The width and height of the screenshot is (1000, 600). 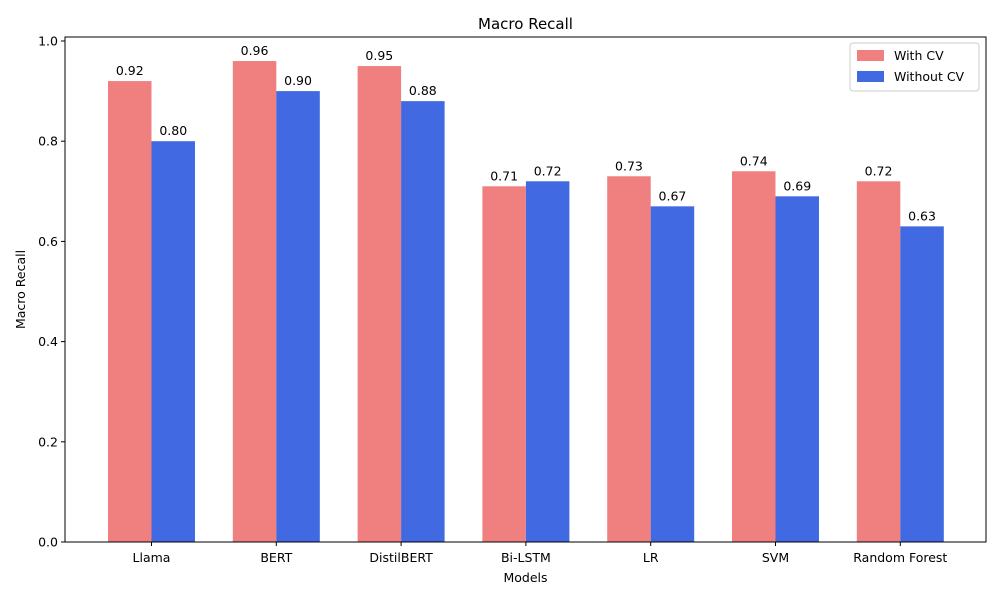 What do you see at coordinates (401, 557) in the screenshot?
I see `x-tick-label-distilbert: DistilBERT` at bounding box center [401, 557].